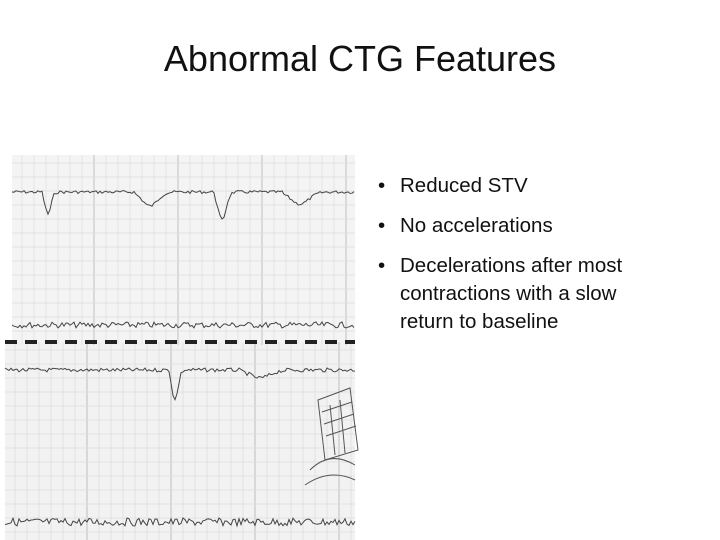 The height and width of the screenshot is (540, 720). What do you see at coordinates (523, 186) in the screenshot?
I see `bullet: Reduced STV` at bounding box center [523, 186].